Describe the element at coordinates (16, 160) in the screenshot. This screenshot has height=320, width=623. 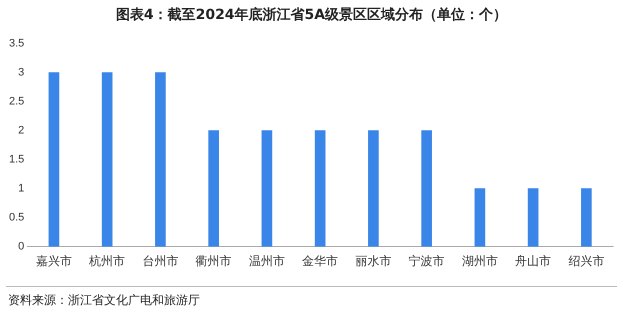
I see `y-tick-label: 1.5` at that location.